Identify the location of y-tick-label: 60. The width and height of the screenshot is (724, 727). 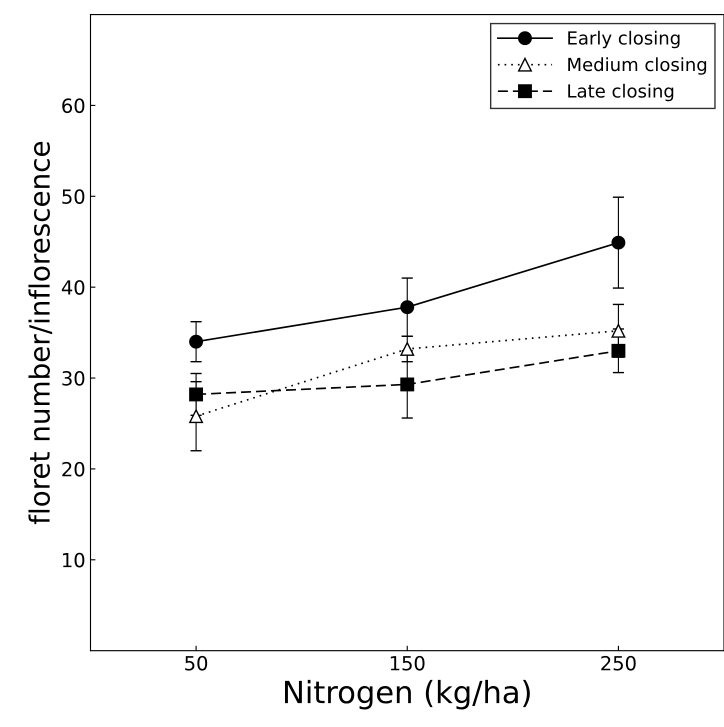
(73, 106).